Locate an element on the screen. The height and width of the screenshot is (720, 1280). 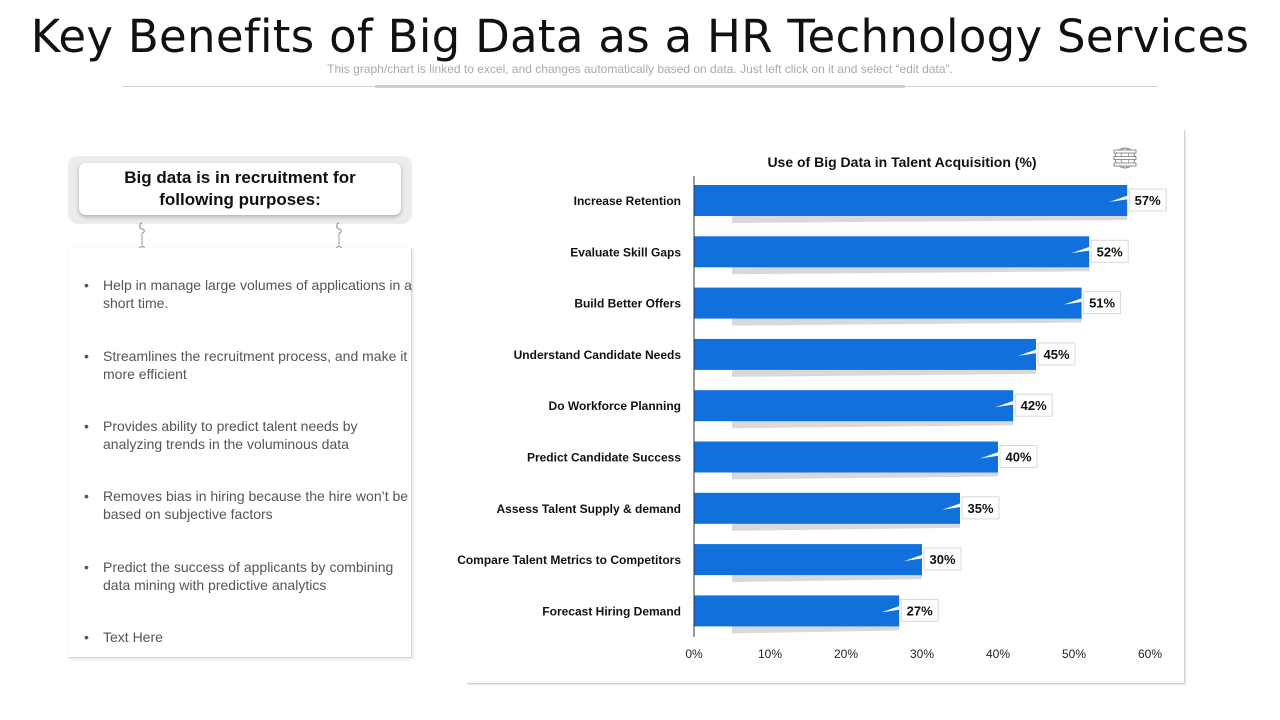
x-tick-label: 20% is located at coordinates (846, 654).